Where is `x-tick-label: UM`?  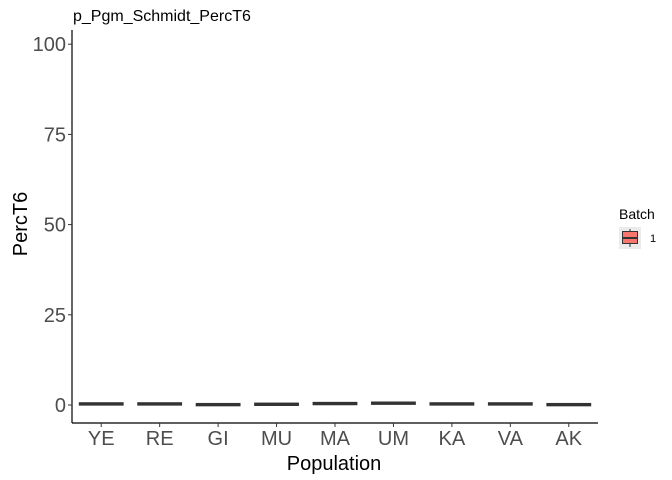 x-tick-label: UM is located at coordinates (393, 439).